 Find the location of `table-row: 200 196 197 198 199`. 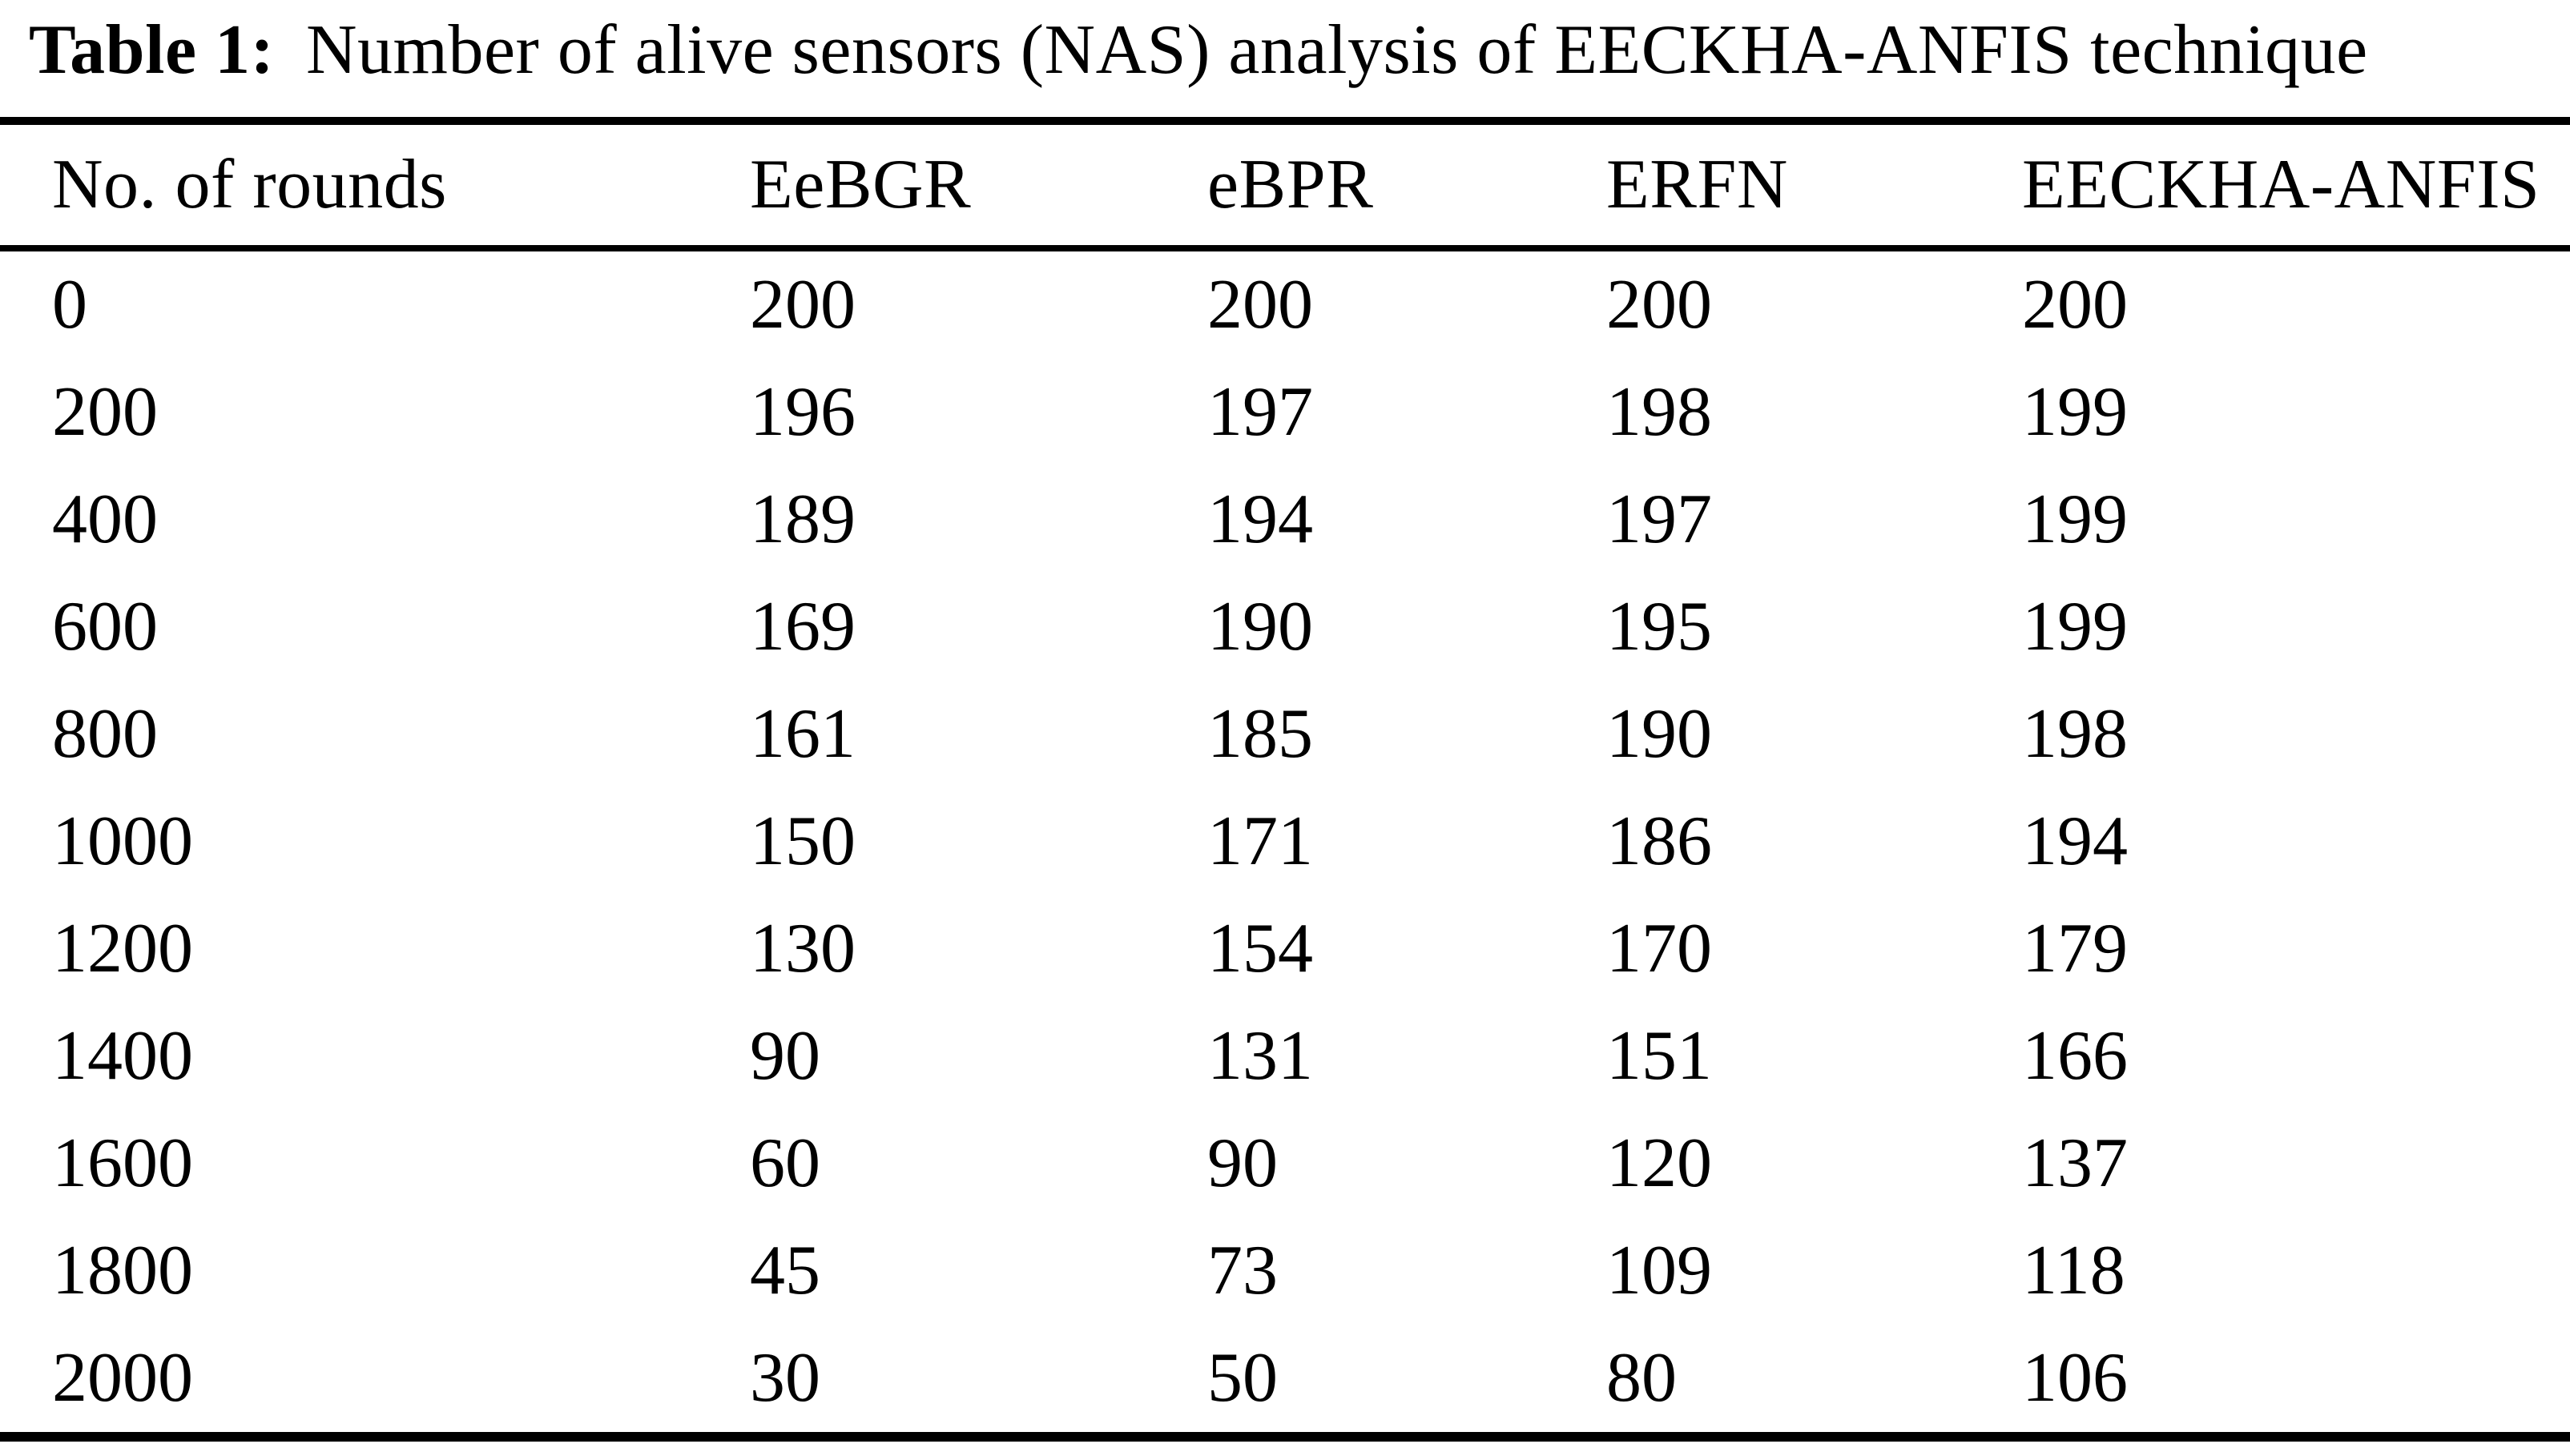

table-row: 200 196 197 198 199 is located at coordinates (1285, 412).